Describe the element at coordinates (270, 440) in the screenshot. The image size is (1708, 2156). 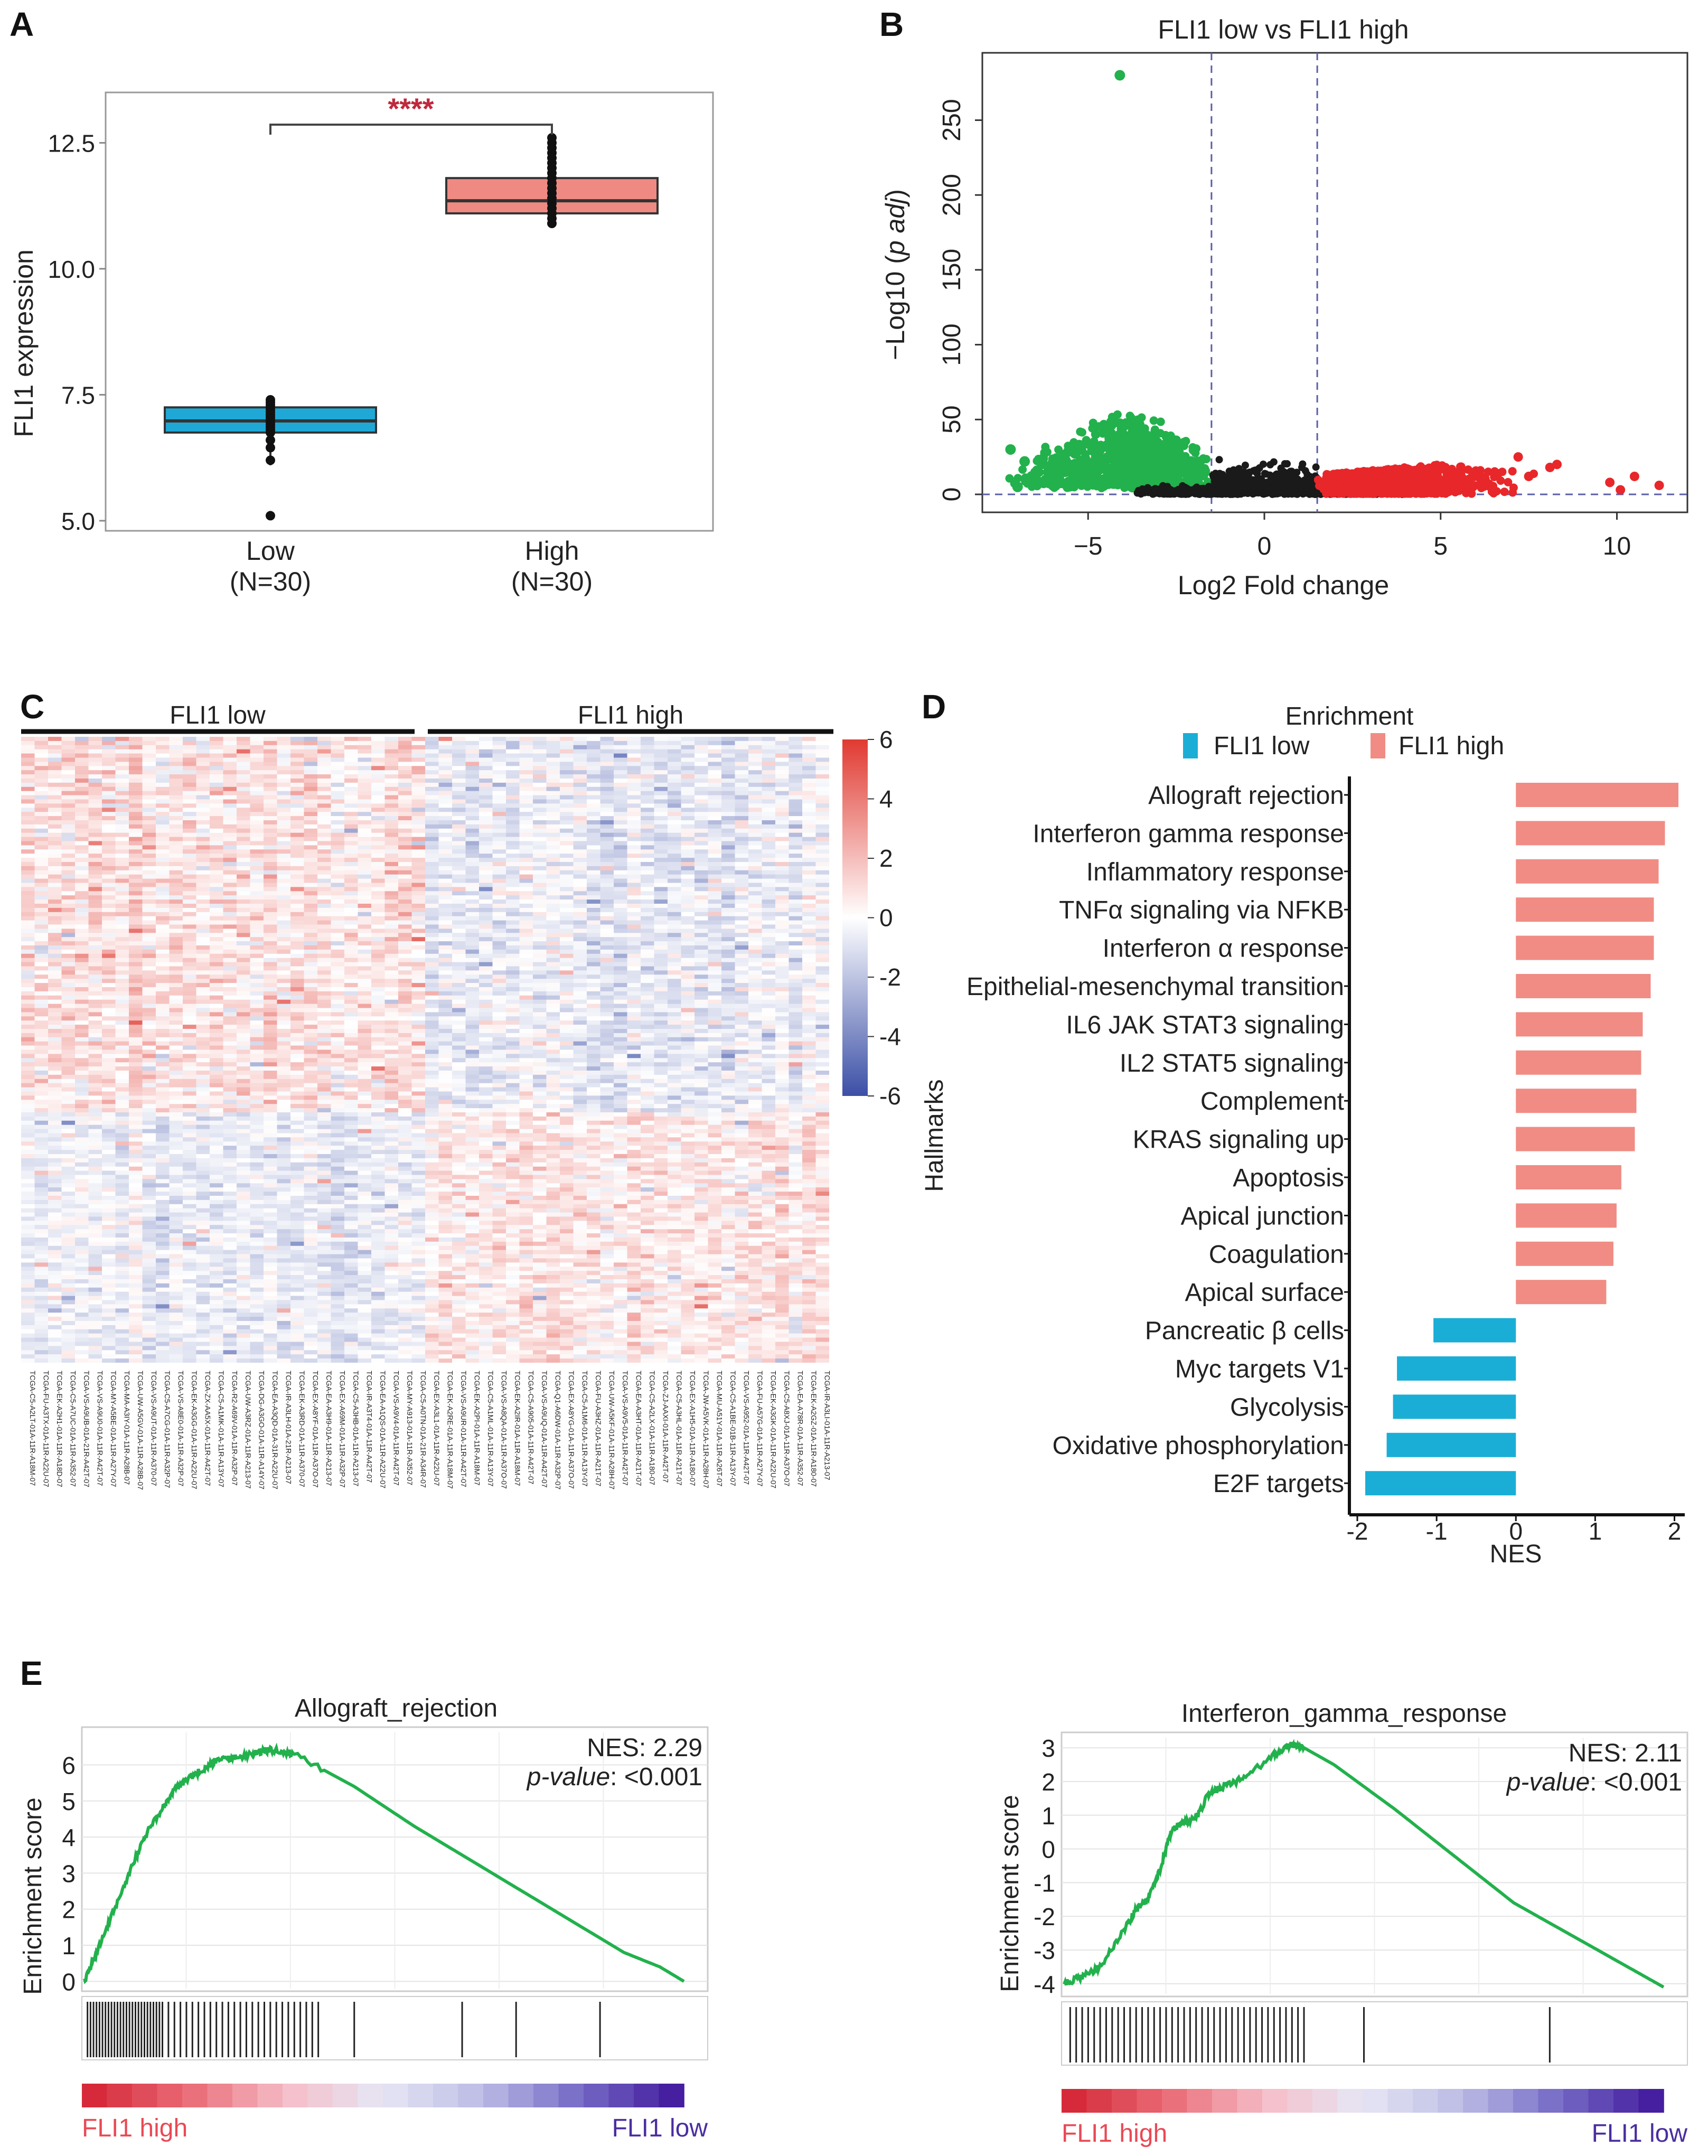
I see `a-point` at that location.